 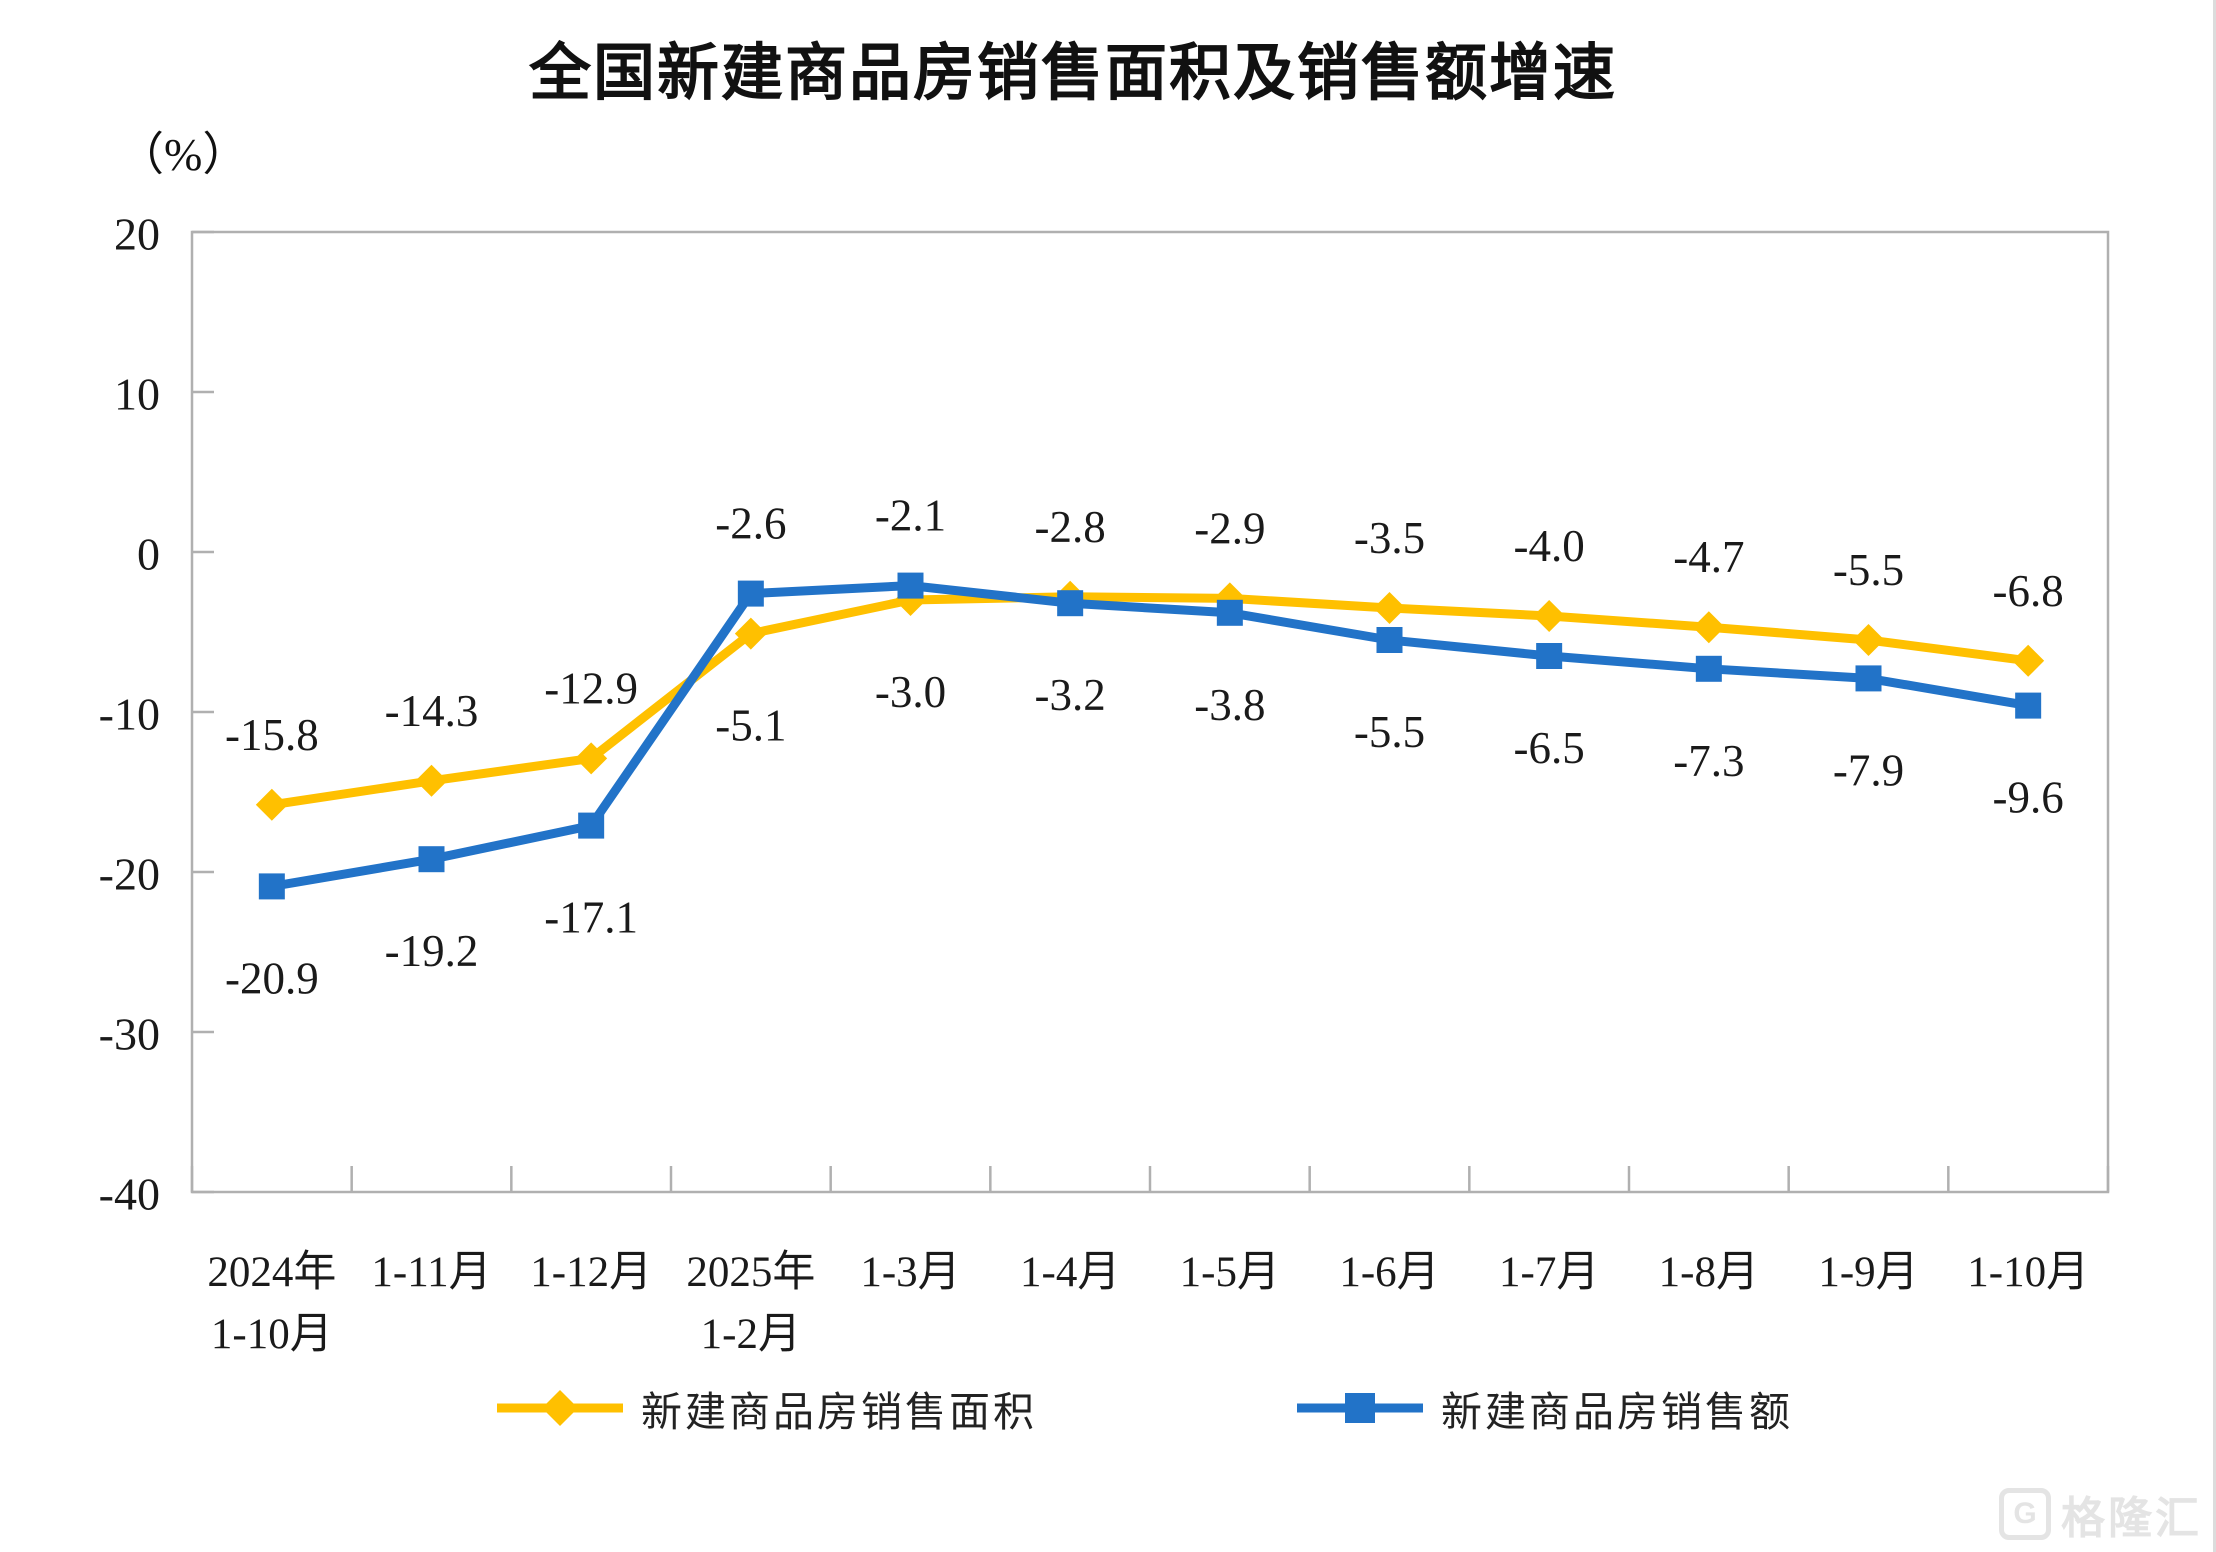 I want to click on data-label: -17.1, so click(x=591, y=918).